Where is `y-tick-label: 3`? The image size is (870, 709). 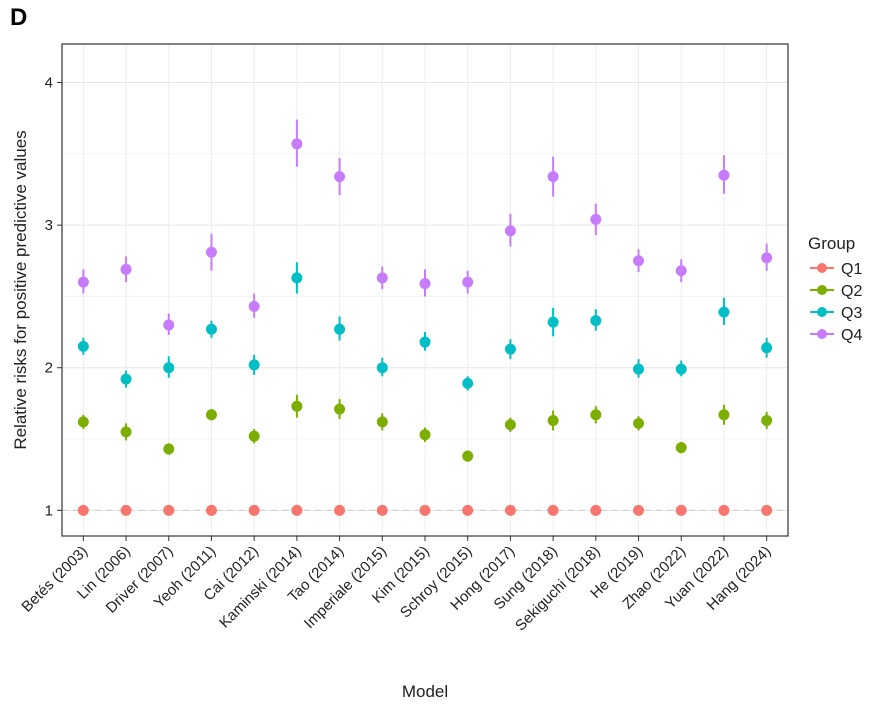 y-tick-label: 3 is located at coordinates (49, 225).